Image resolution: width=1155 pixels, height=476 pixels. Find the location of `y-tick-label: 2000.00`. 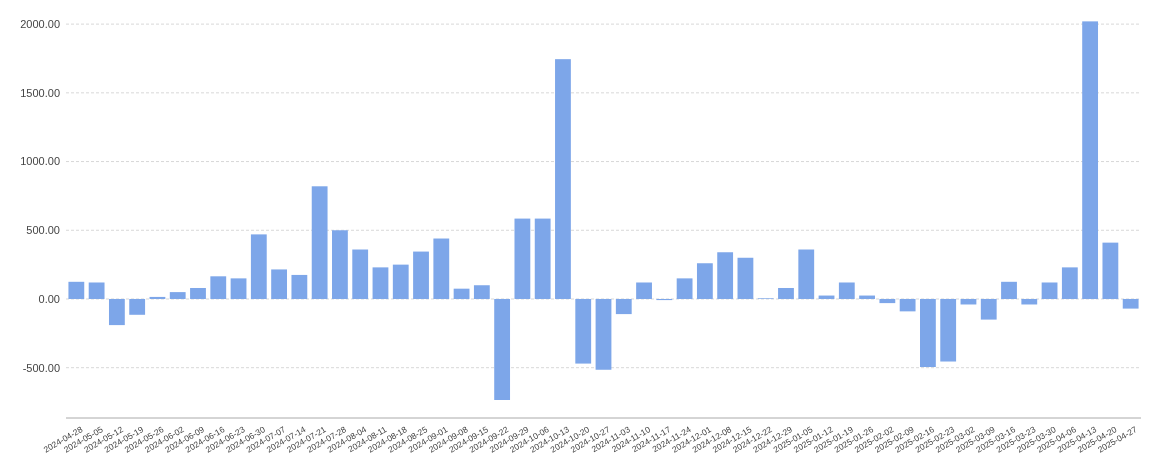

y-tick-label: 2000.00 is located at coordinates (40, 23).